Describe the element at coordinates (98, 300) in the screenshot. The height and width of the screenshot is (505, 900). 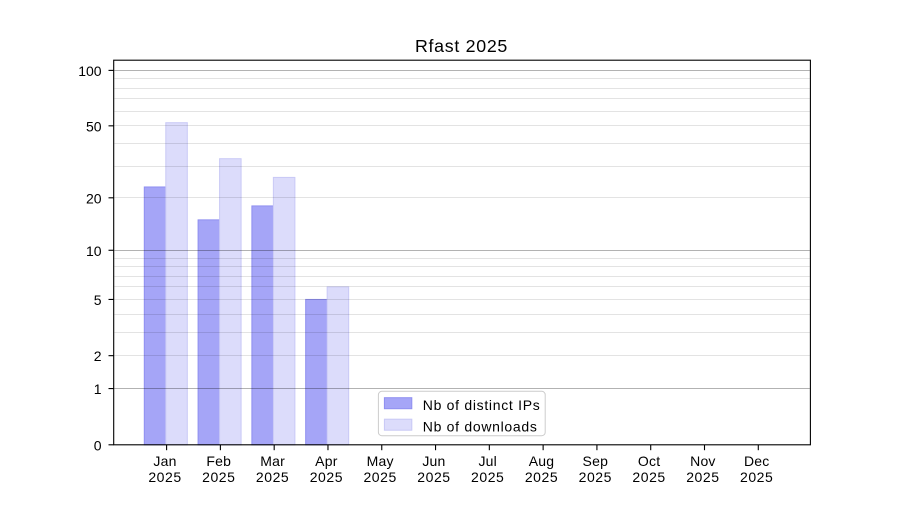
I see `svg-text: 5` at that location.